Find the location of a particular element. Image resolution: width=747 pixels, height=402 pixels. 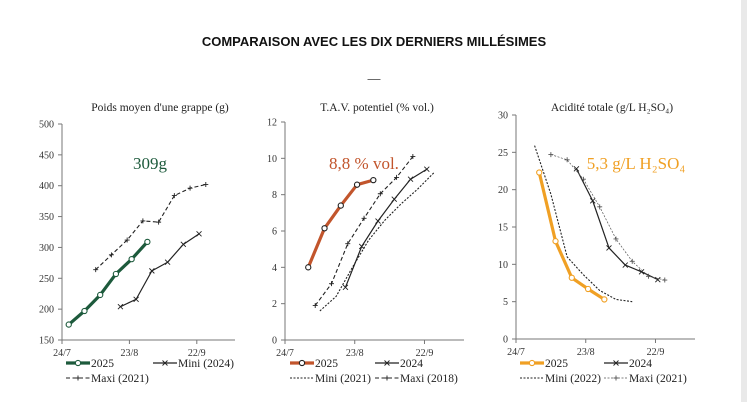

series-mini-2021- is located at coordinates (377, 242).